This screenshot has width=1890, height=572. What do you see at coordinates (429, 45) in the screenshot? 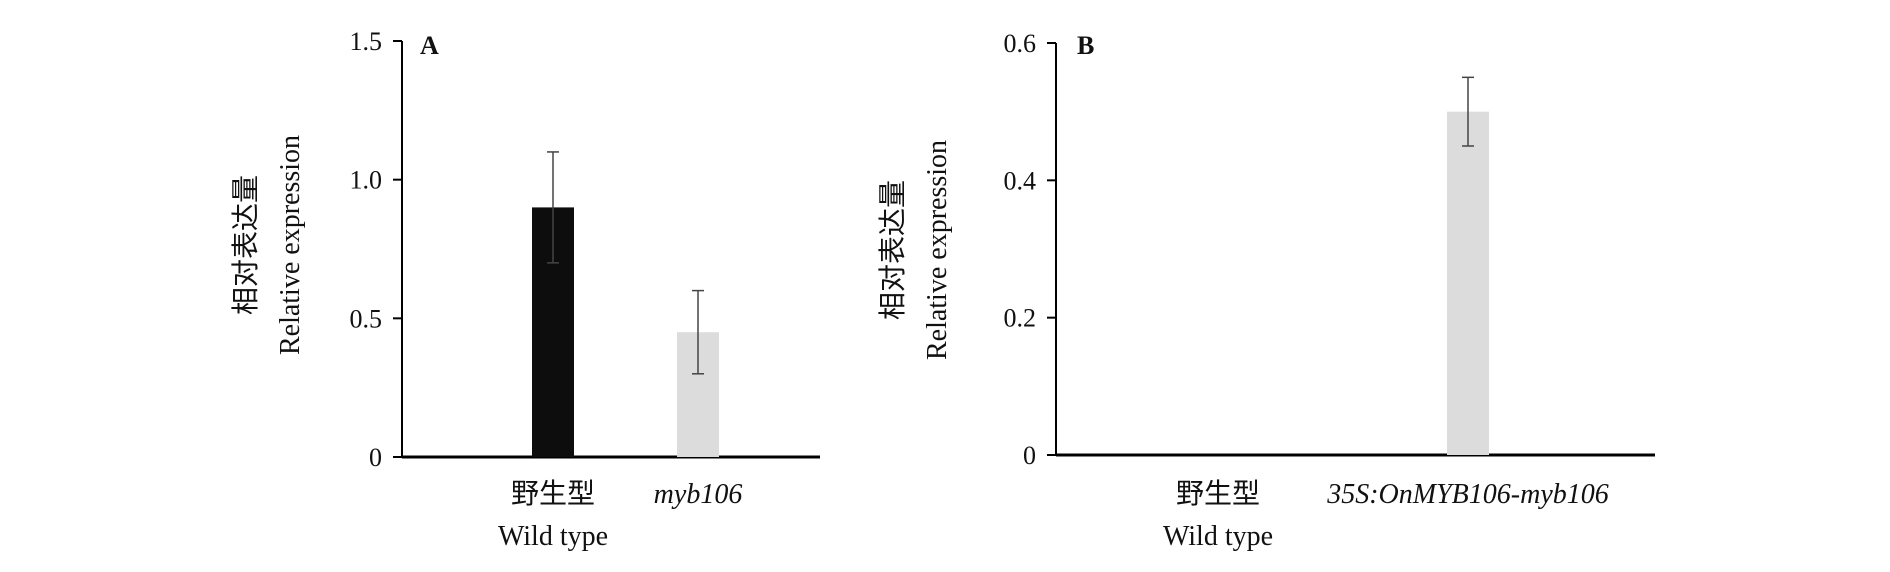
I see `panel-label: A` at bounding box center [429, 45].